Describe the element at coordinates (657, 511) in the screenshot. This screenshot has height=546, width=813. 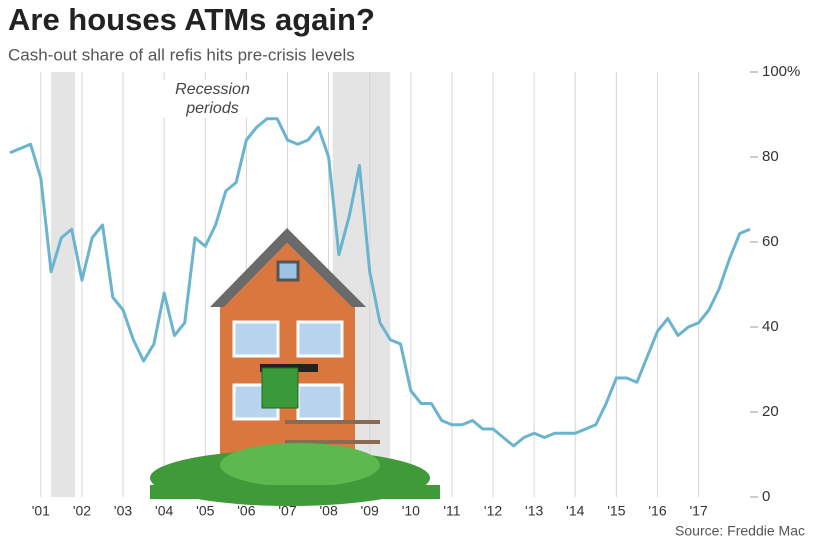
I see `x-tick-label: '16` at that location.